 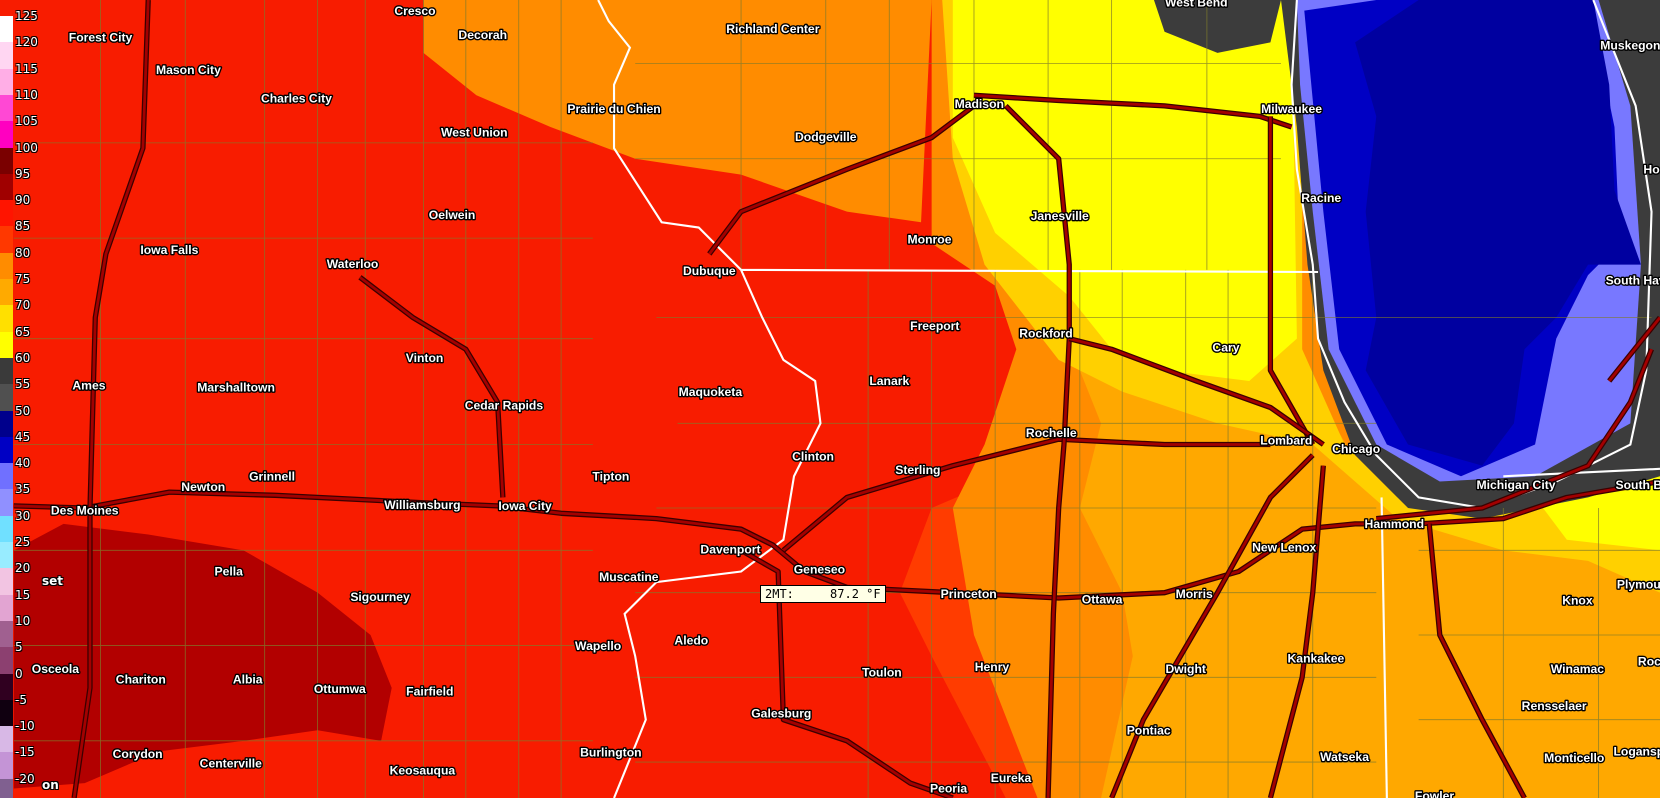 I want to click on city-label: Fowler, so click(x=1434, y=793).